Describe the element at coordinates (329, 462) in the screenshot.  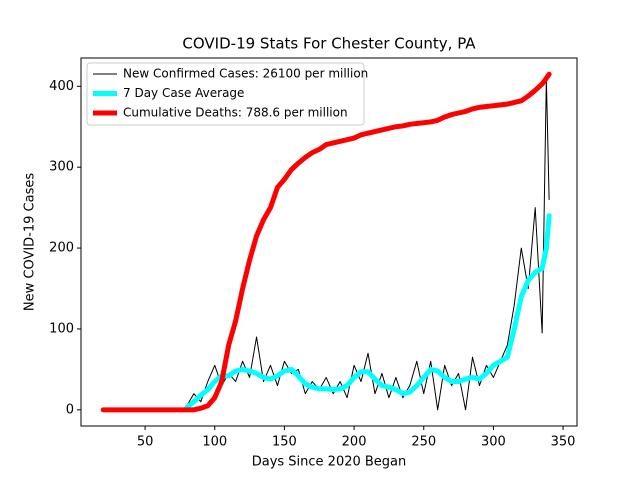
I see `x-axis-label: Days Since 2020 Began` at that location.